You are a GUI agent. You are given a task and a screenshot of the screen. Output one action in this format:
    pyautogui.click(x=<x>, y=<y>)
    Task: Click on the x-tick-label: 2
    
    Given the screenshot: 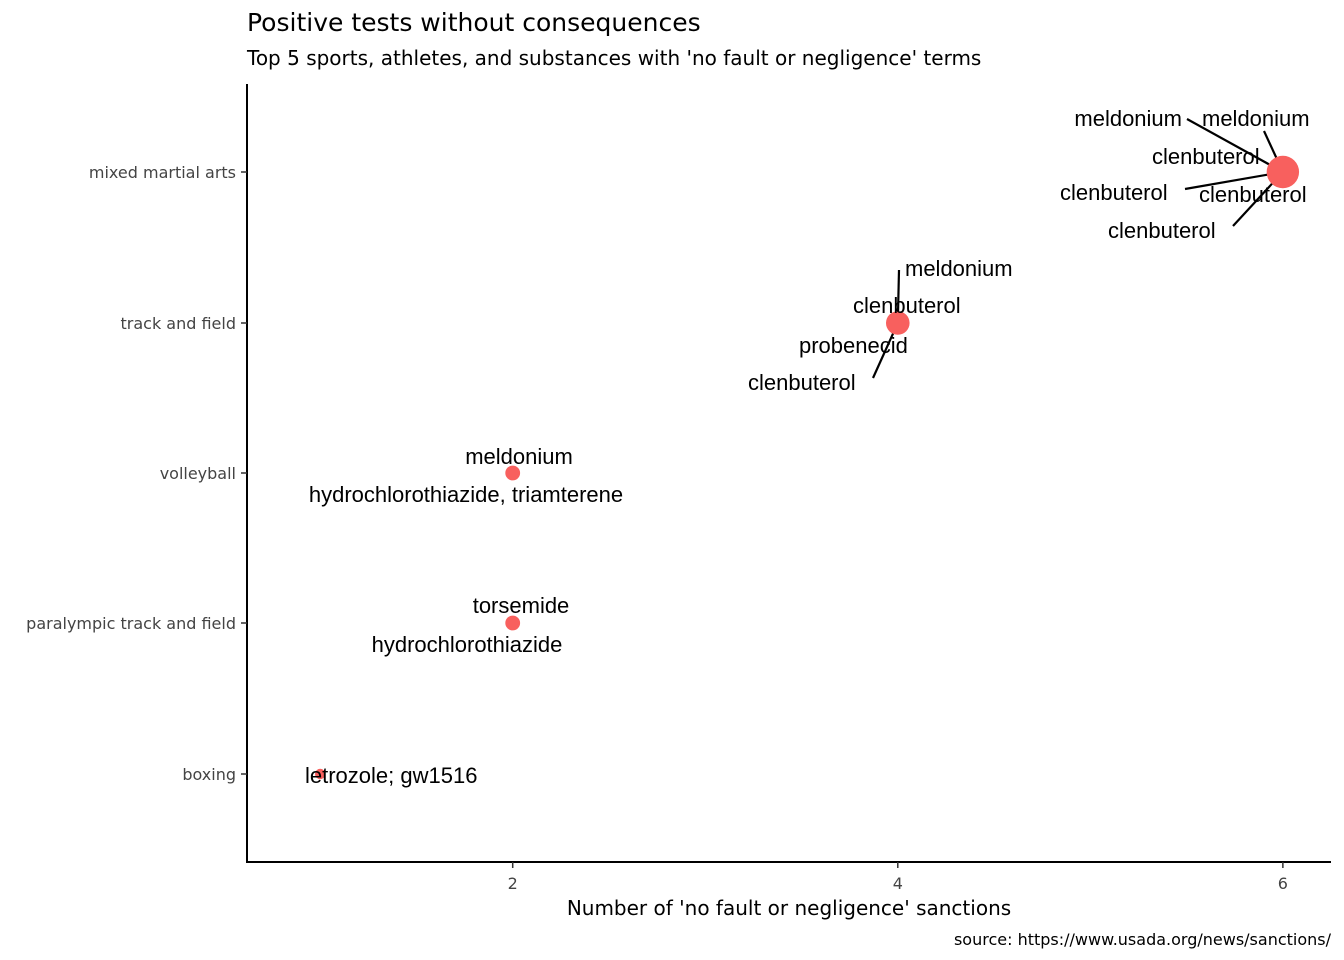 What is the action you would take?
    pyautogui.click(x=513, y=883)
    